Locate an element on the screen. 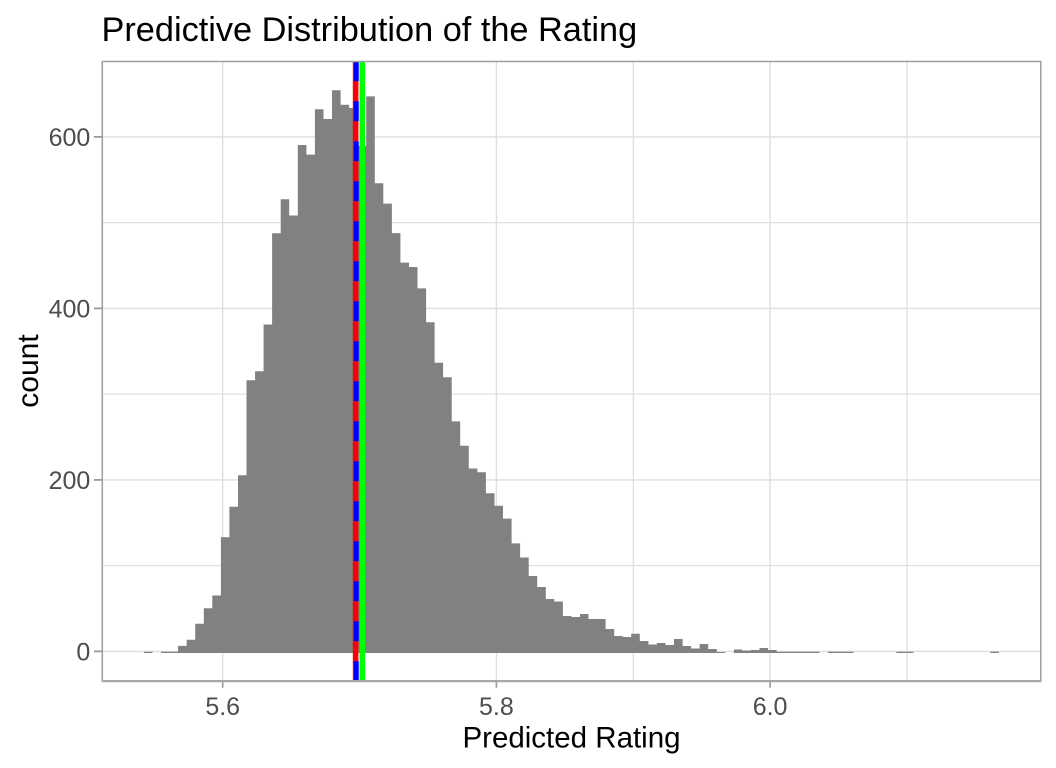  svg-text: 400 is located at coordinates (70, 310).